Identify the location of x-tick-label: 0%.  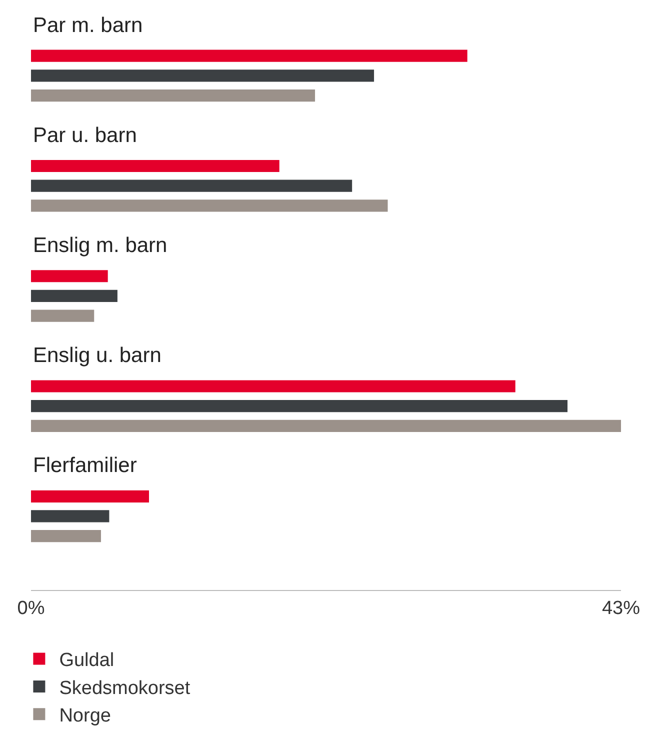
(31, 608).